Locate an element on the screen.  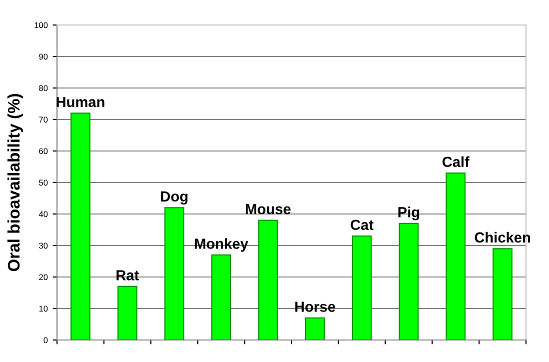
y-tick-label: 90 is located at coordinates (43, 57).